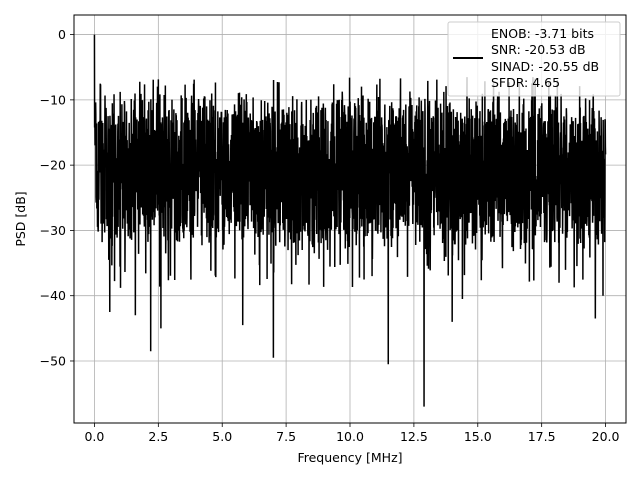 The image size is (640, 480). I want to click on x-tick-label: 7.5, so click(286, 436).